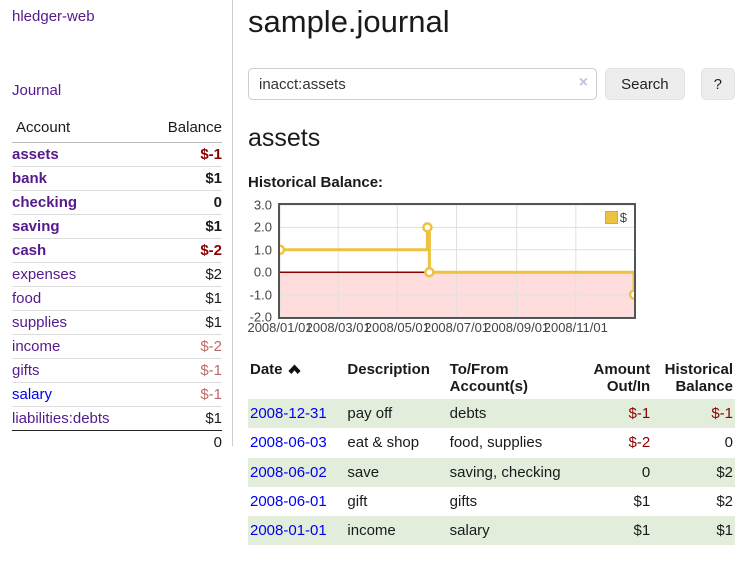 This screenshot has width=742, height=586. What do you see at coordinates (728, 443) in the screenshot?
I see `transaction-balance: 0` at bounding box center [728, 443].